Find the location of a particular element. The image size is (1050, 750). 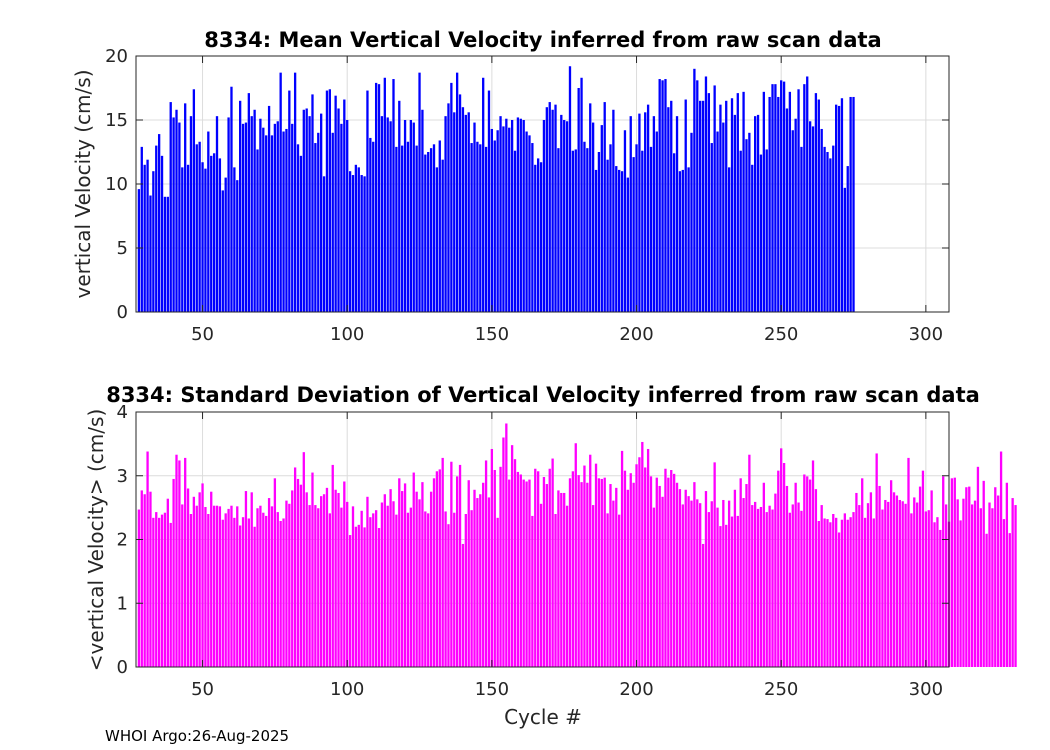

y-tick-label: 10 is located at coordinates (116, 184).